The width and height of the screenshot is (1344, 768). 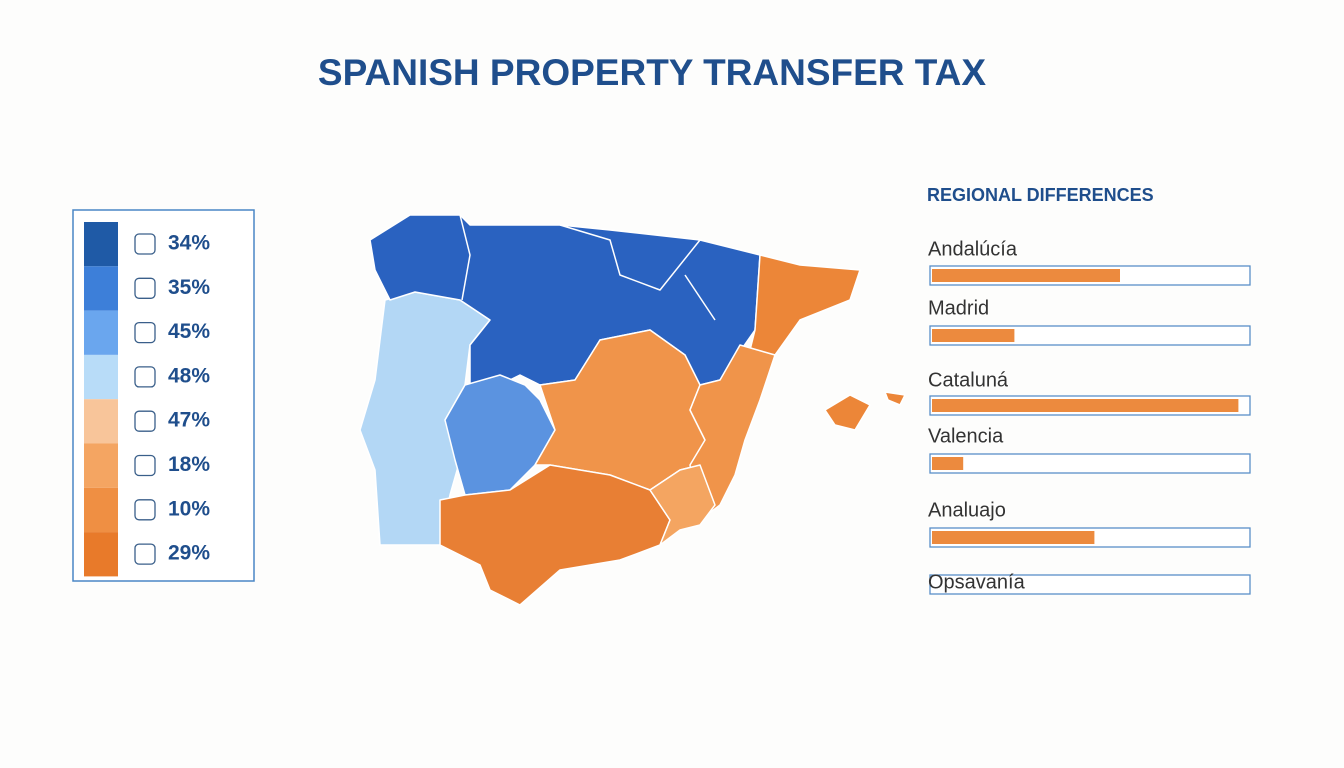 I want to click on region-catalonia, so click(x=805, y=305).